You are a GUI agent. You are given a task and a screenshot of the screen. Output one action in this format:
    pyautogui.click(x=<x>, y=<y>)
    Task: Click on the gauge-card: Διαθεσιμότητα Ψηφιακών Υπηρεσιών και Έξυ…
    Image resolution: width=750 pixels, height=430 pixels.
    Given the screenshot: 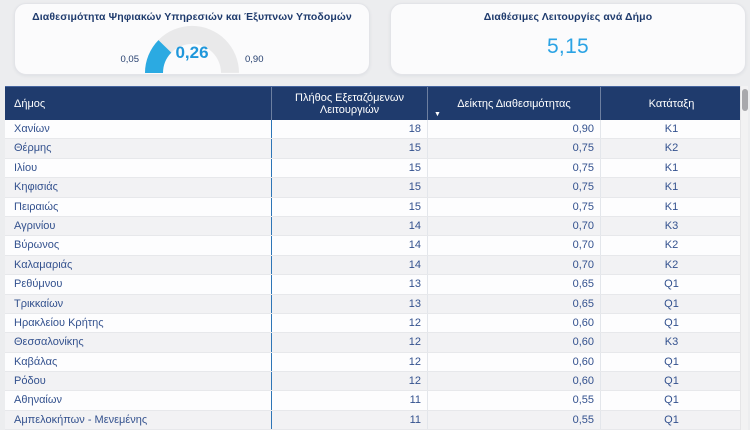 What is the action you would take?
    pyautogui.click(x=192, y=39)
    